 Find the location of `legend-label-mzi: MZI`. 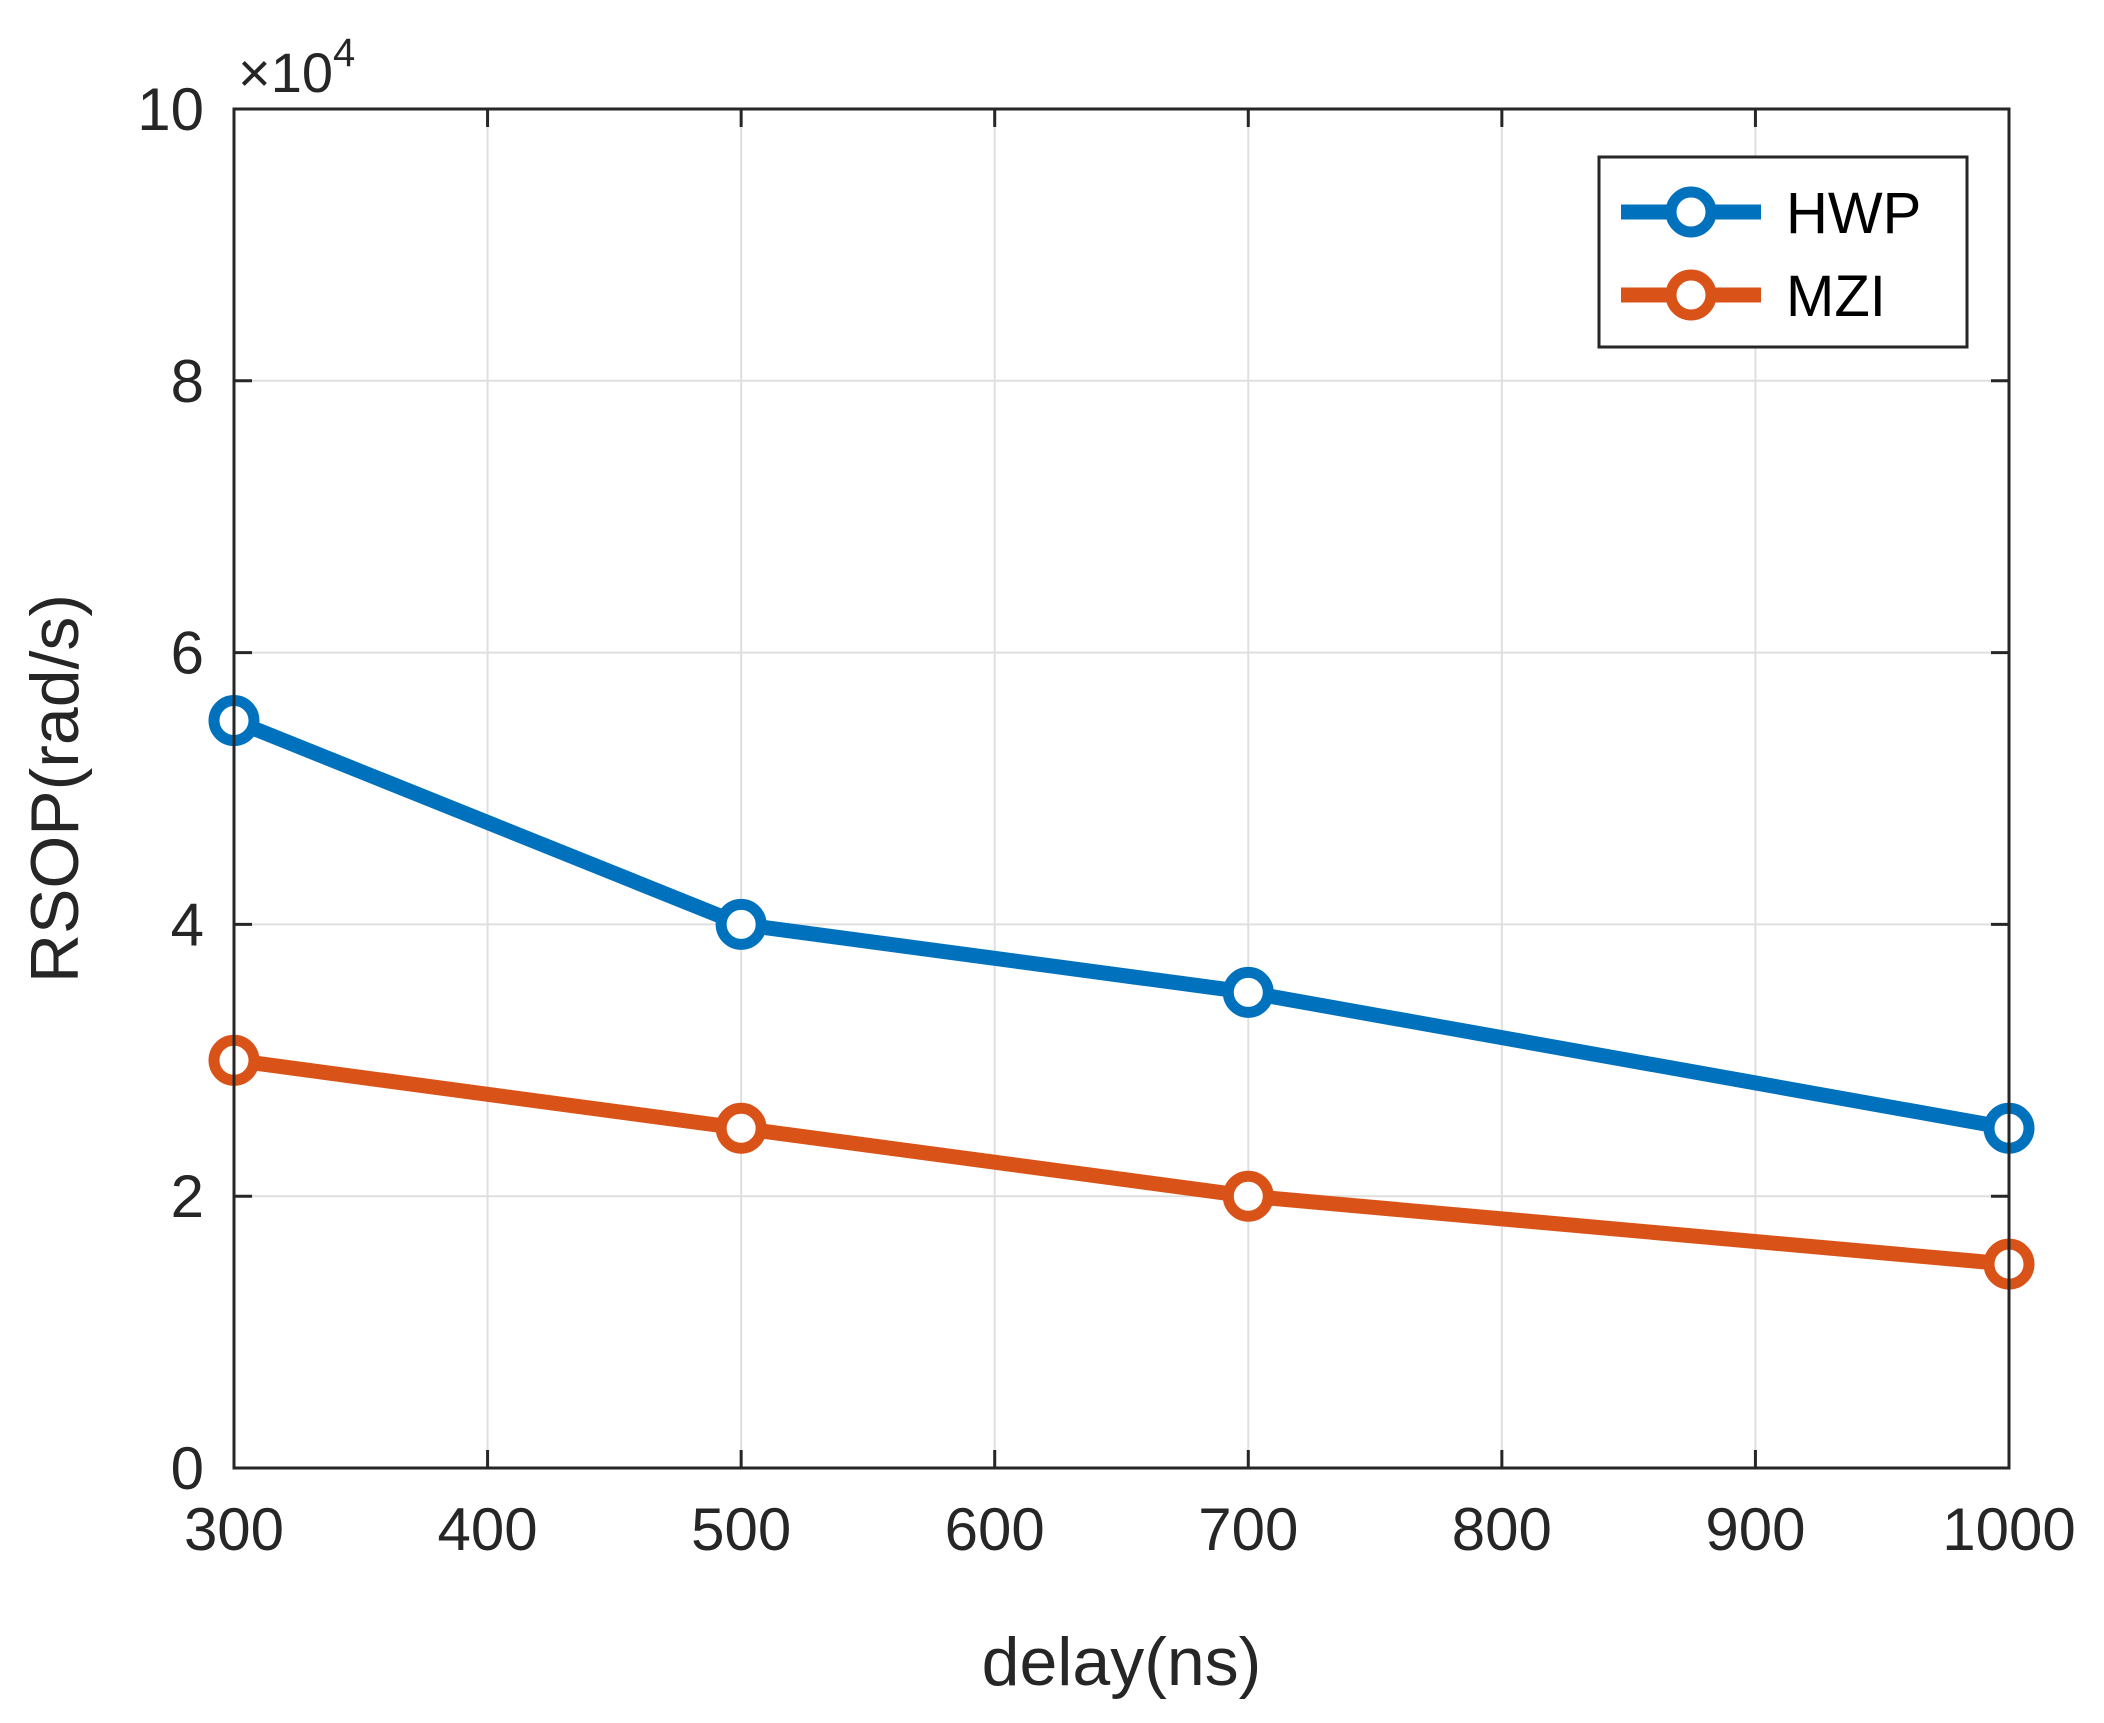

legend-label-mzi: MZI is located at coordinates (1836, 296).